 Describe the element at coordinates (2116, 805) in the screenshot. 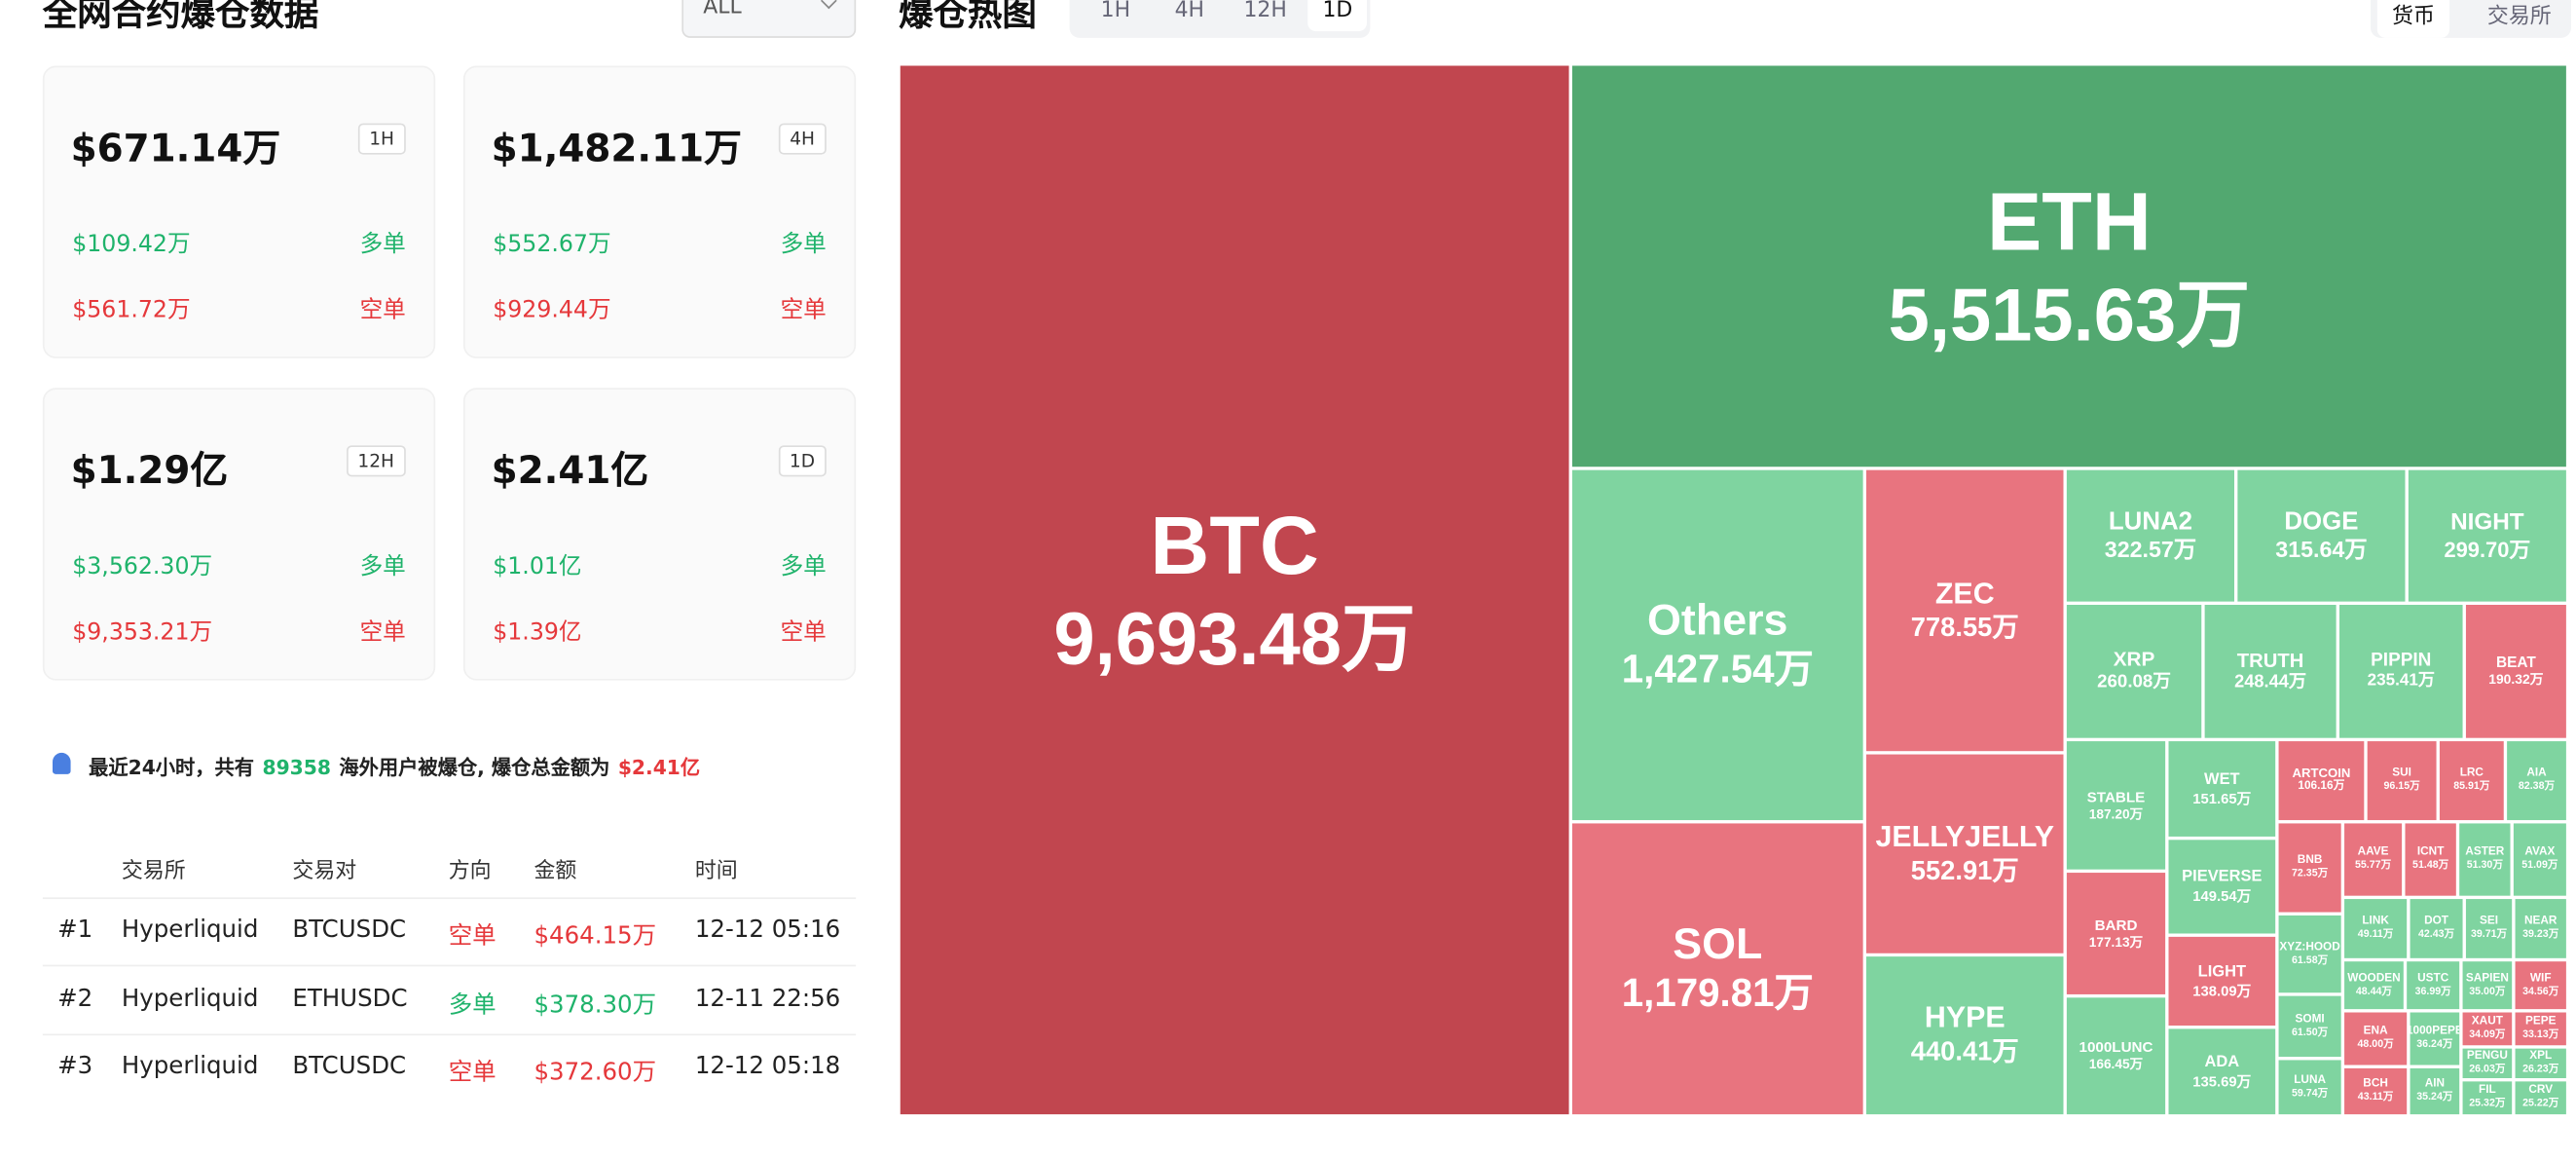

I see `treemap-tile: STABLE 187.20万` at that location.